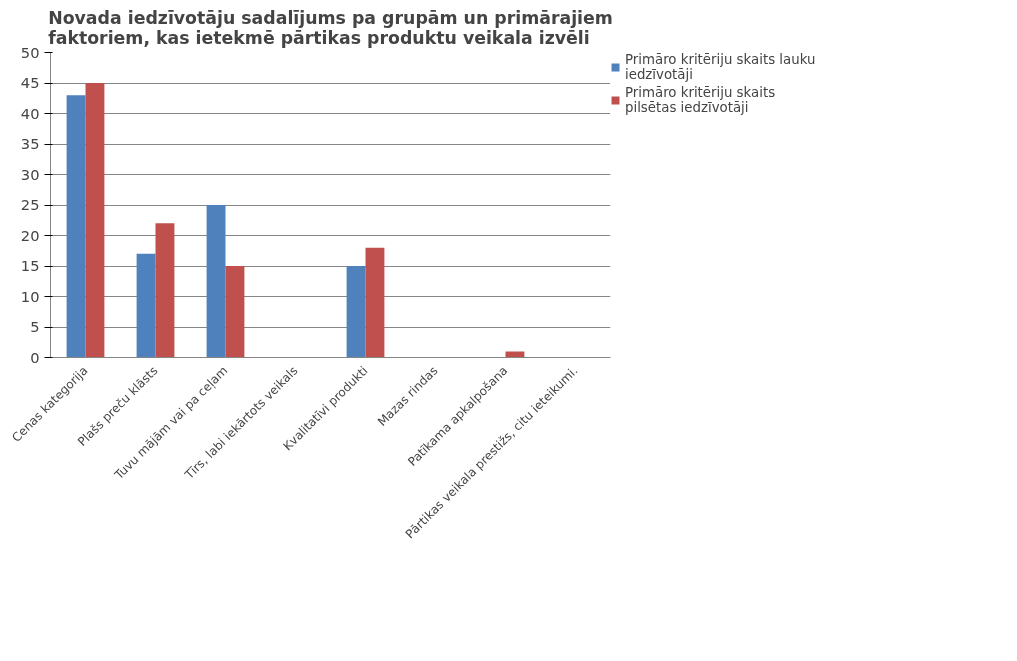 Image resolution: width=1017 pixels, height=661 pixels. What do you see at coordinates (30, 296) in the screenshot?
I see `y-tick-label: 10` at bounding box center [30, 296].